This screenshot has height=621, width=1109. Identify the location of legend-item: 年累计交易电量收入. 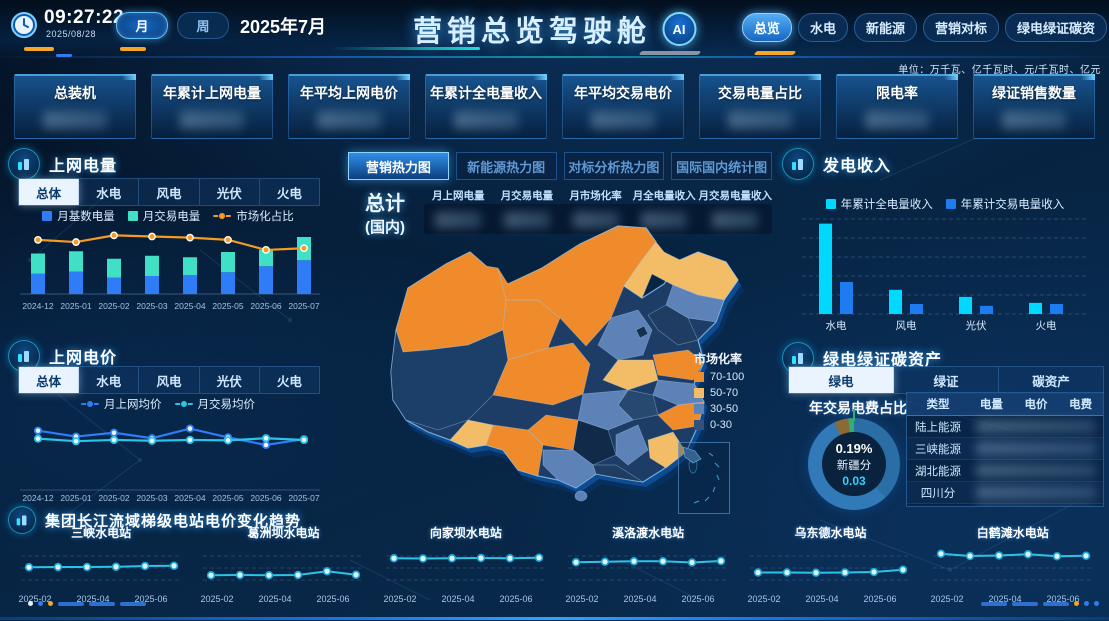
(1005, 204).